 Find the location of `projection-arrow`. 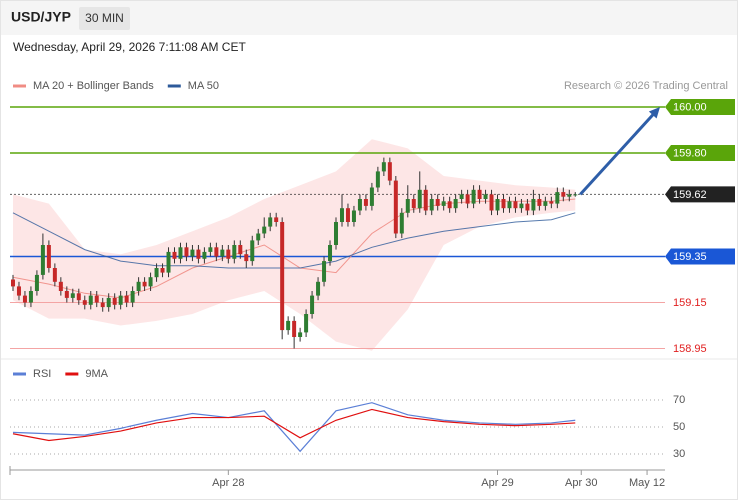

projection-arrow is located at coordinates (617, 153).